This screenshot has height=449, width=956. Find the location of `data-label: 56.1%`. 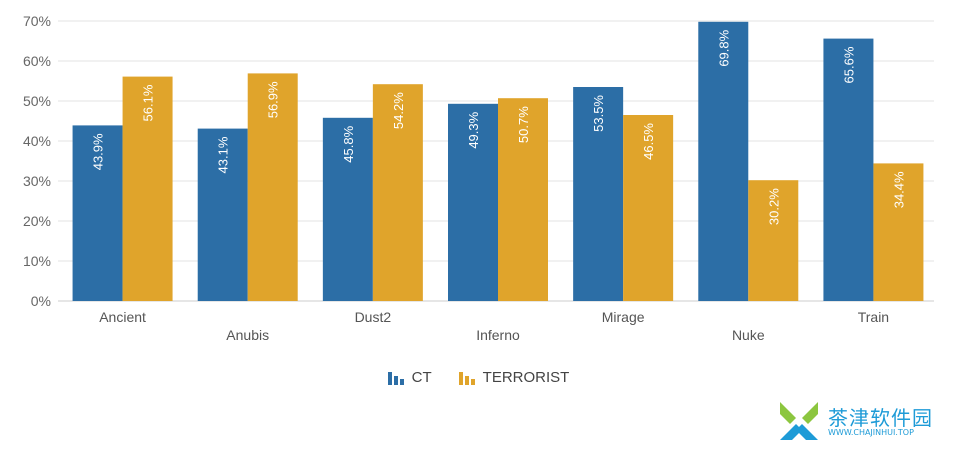

data-label: 56.1% is located at coordinates (148, 102).